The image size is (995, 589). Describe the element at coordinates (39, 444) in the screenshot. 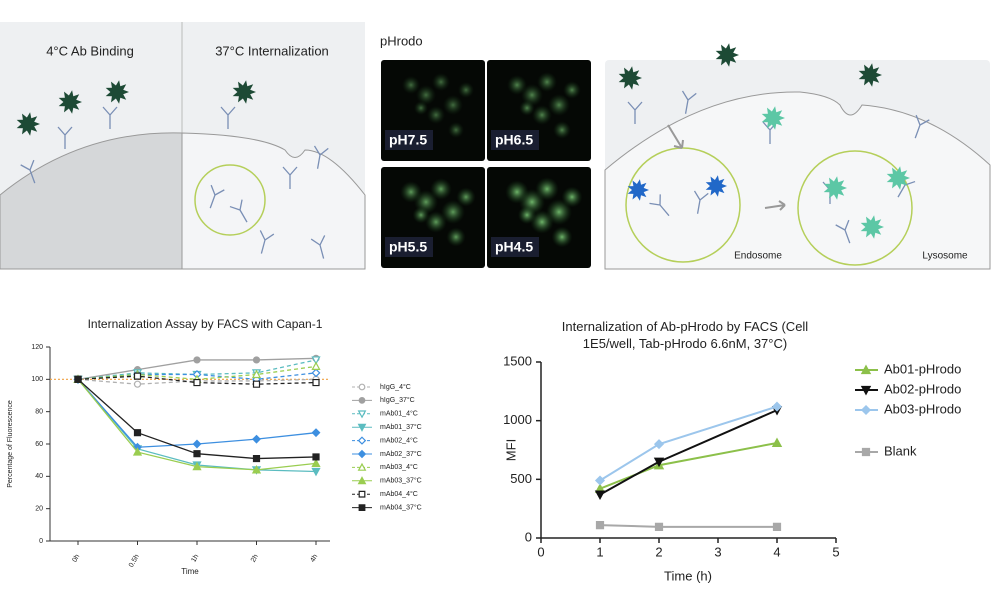

I see `y-tick-label: 60` at that location.